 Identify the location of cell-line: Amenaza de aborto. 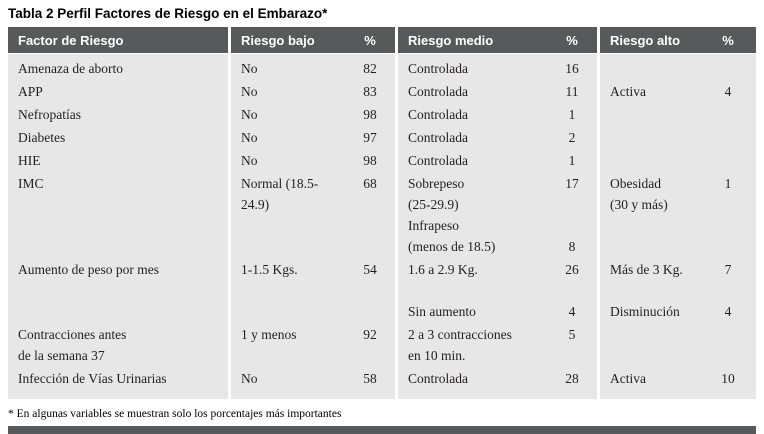
(70, 68).